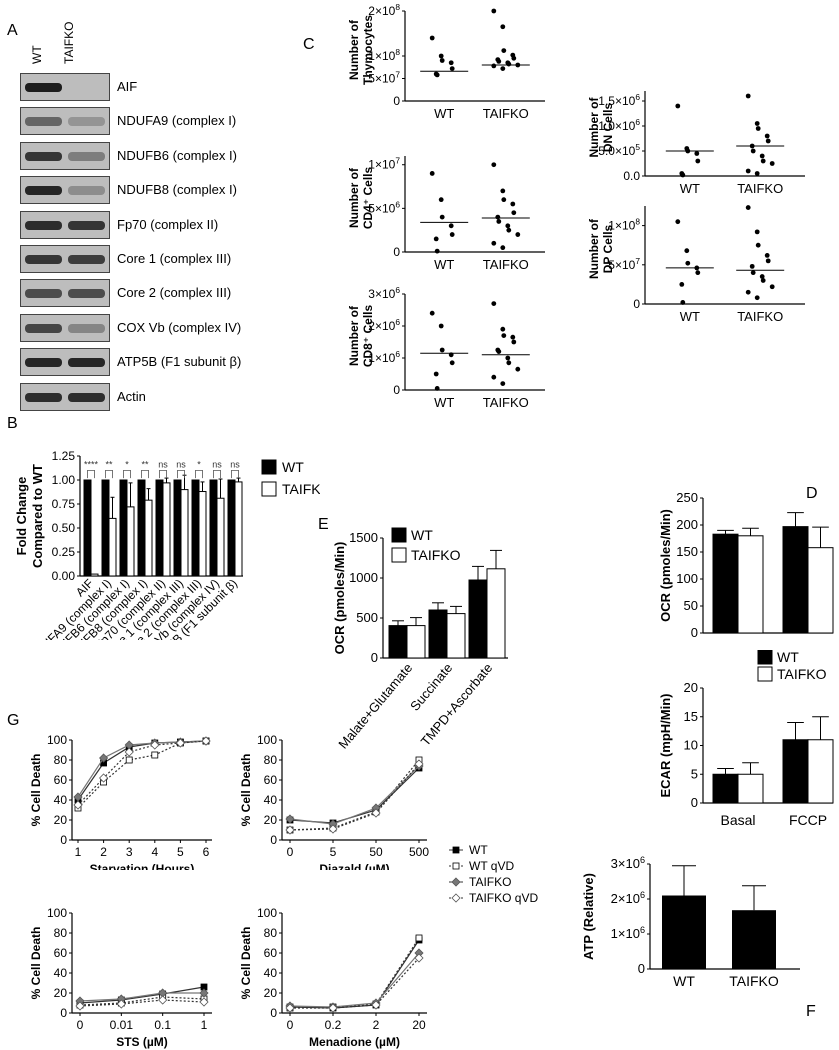 Image resolution: width=839 pixels, height=1050 pixels. What do you see at coordinates (69, 42) in the screenshot?
I see `lane-label-taifko: TAIFKO` at bounding box center [69, 42].